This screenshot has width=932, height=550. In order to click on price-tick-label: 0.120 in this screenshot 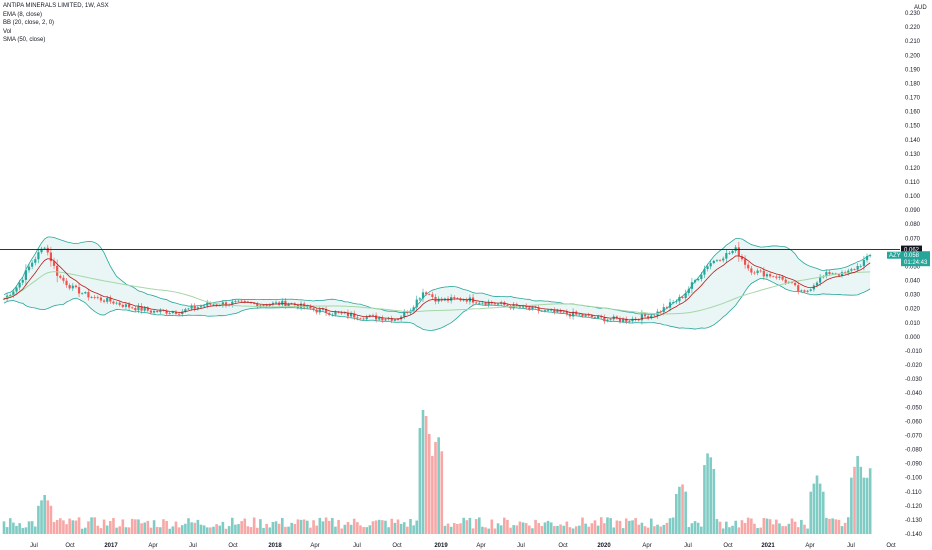, I will do `click(913, 169)`.